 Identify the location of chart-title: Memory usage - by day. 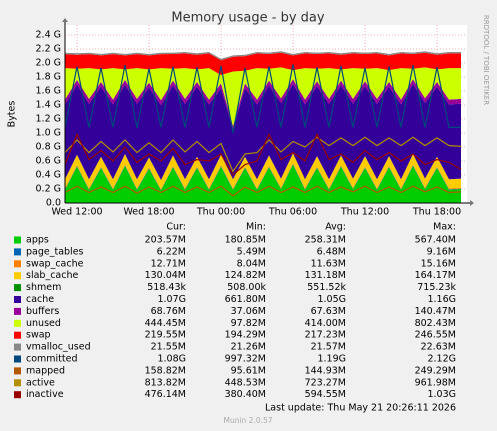
(247, 18).